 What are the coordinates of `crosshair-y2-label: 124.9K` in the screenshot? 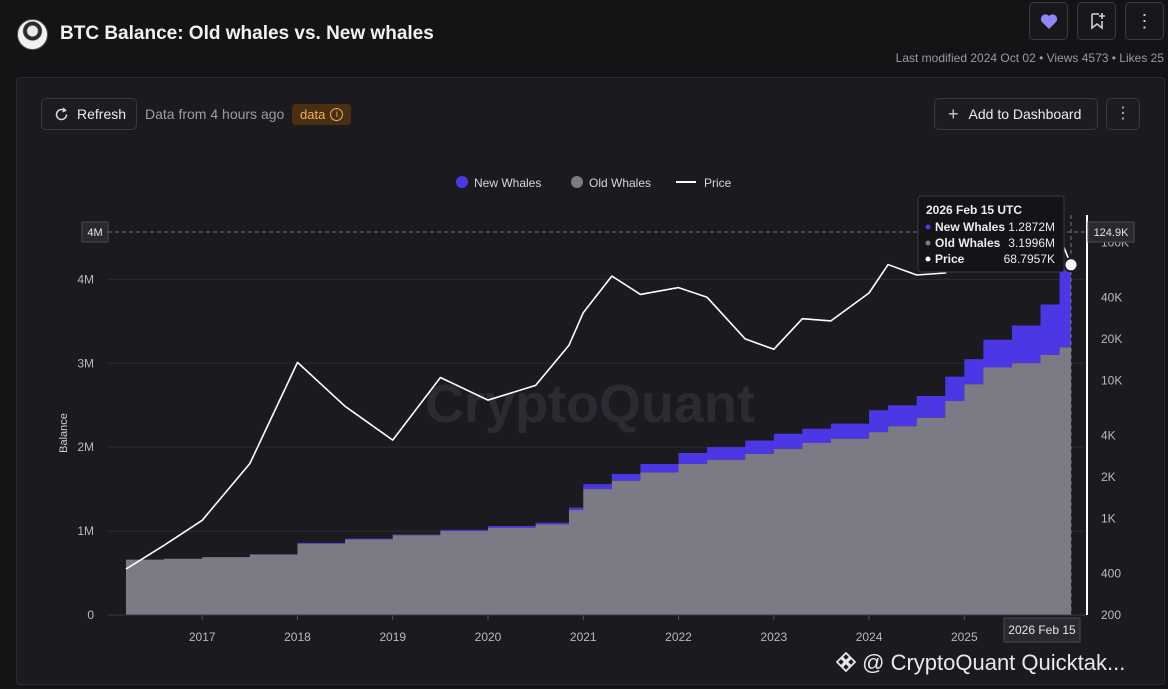 It's located at (1112, 233).